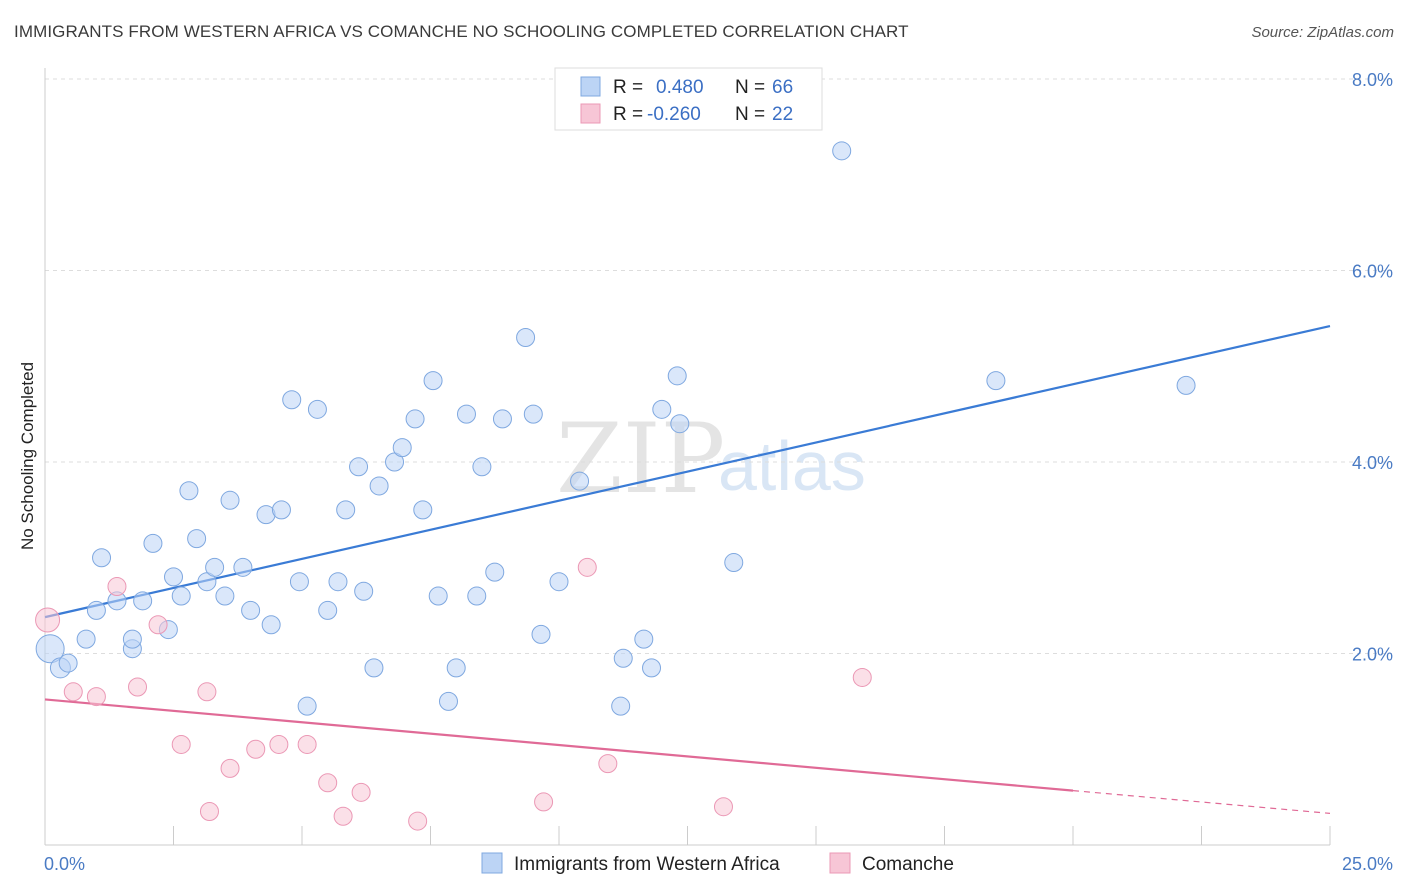 This screenshot has width=1406, height=892. I want to click on x-tick-label-max: 25.0%, so click(1367, 864).